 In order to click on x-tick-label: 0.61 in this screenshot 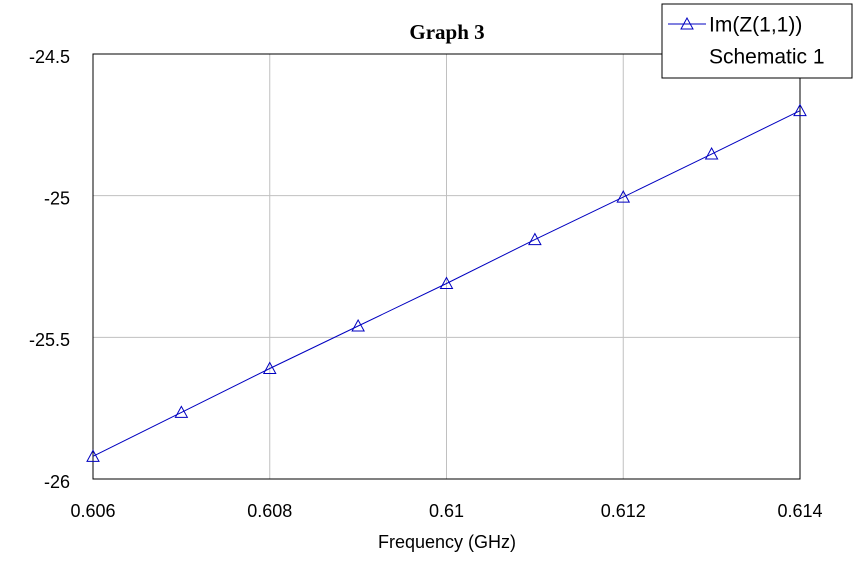, I will do `click(446, 511)`.